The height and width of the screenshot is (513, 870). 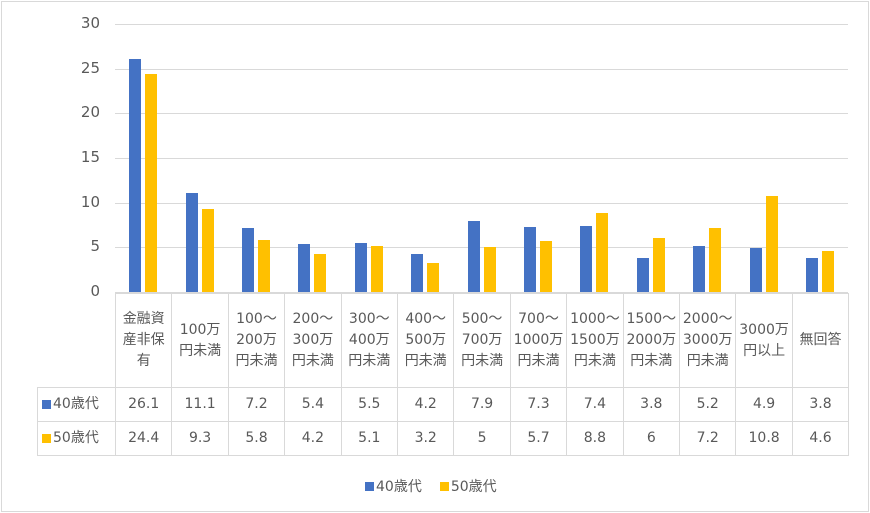 I want to click on category-header: 3000万 円以上, so click(x=764, y=340).